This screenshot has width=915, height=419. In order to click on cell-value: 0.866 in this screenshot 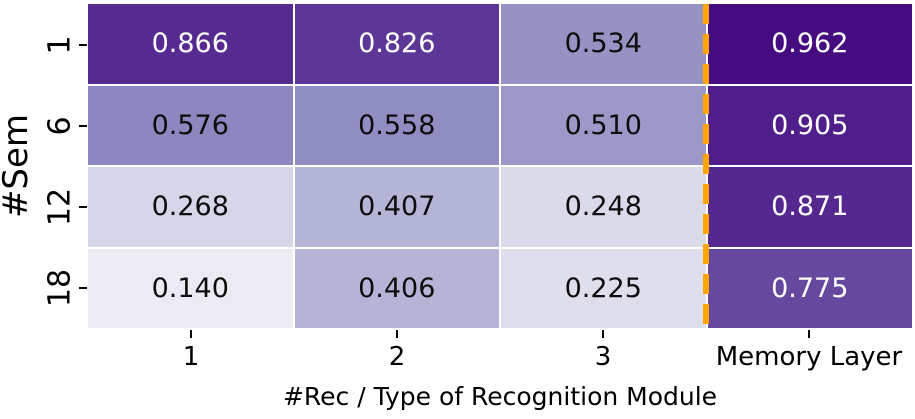, I will do `click(190, 44)`.